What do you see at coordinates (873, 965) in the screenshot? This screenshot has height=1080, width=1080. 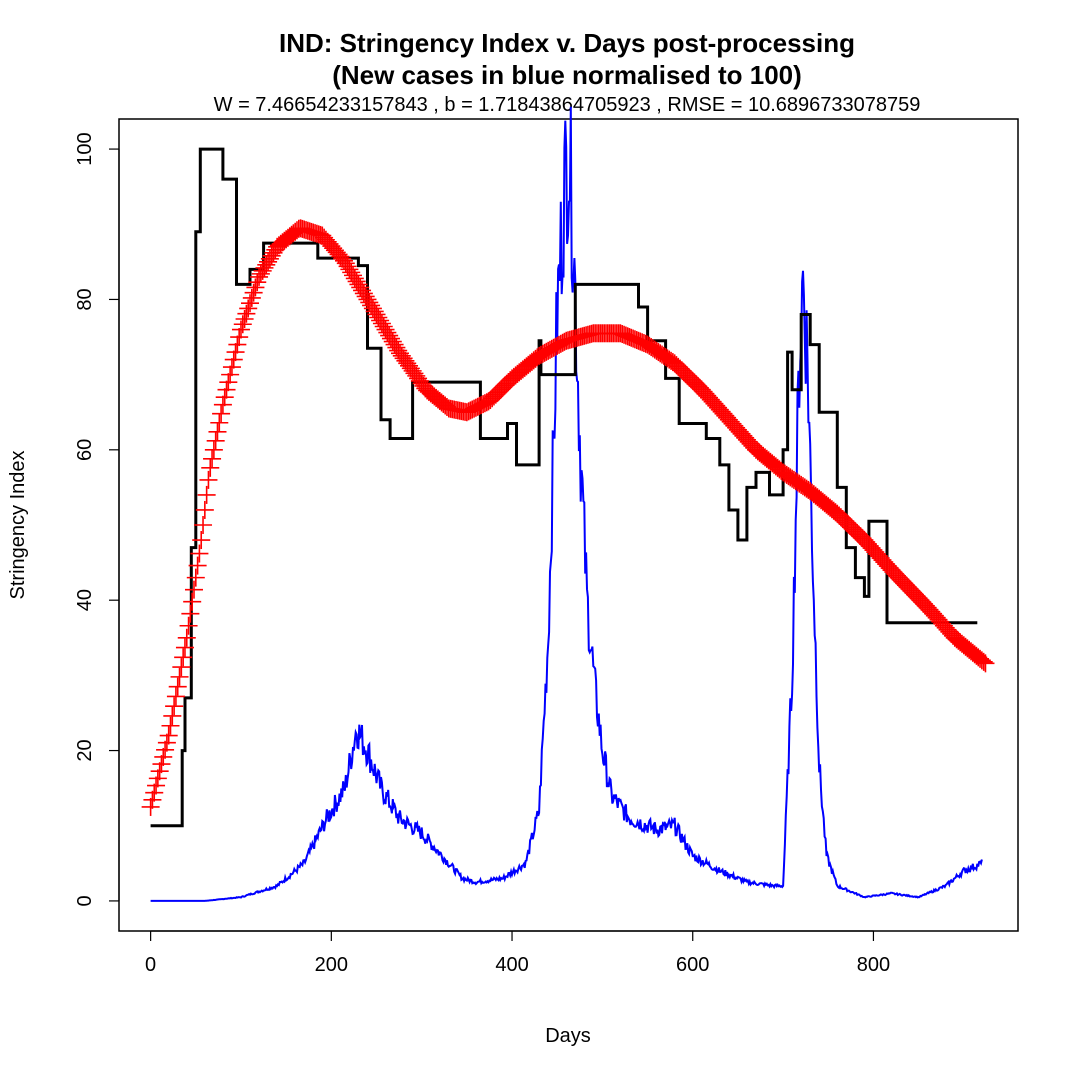 I see `x-tick-label: 800` at bounding box center [873, 965].